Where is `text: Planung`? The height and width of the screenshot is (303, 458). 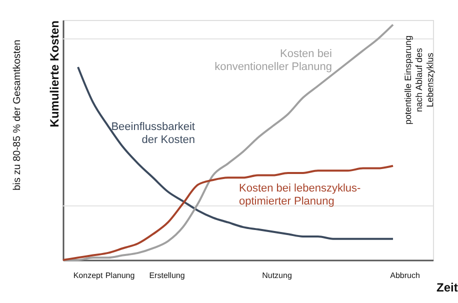 text: Planung is located at coordinates (120, 275).